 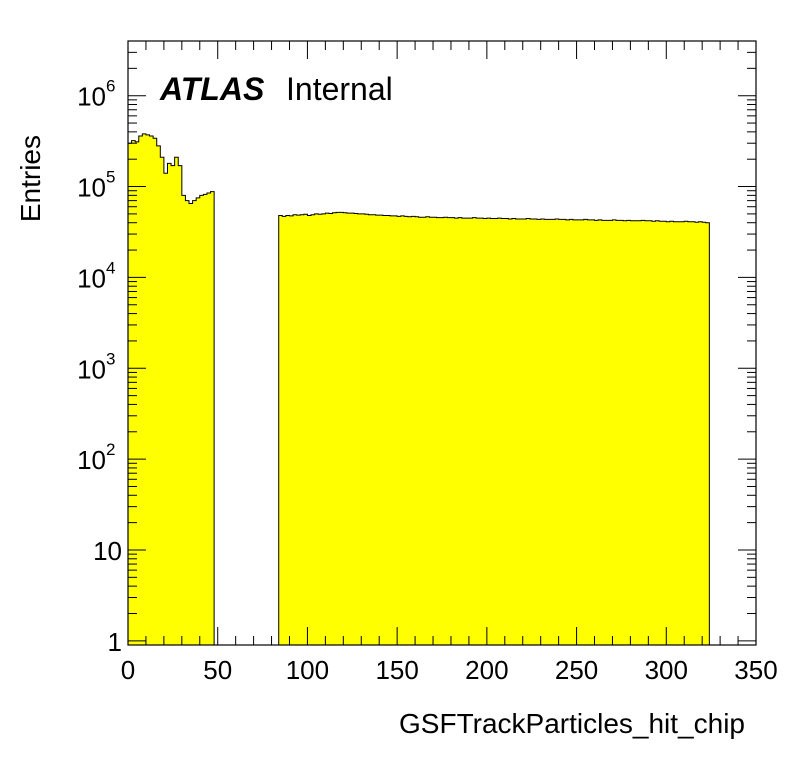 I want to click on y-tick-exponent: 4, so click(x=110, y=267).